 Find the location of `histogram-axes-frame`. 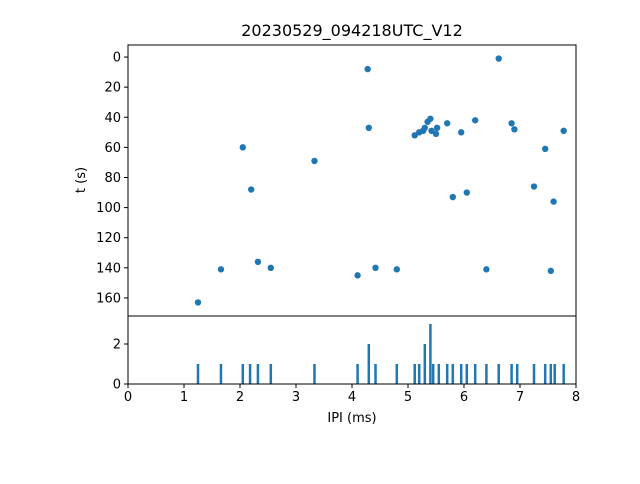

histogram-axes-frame is located at coordinates (352, 350).